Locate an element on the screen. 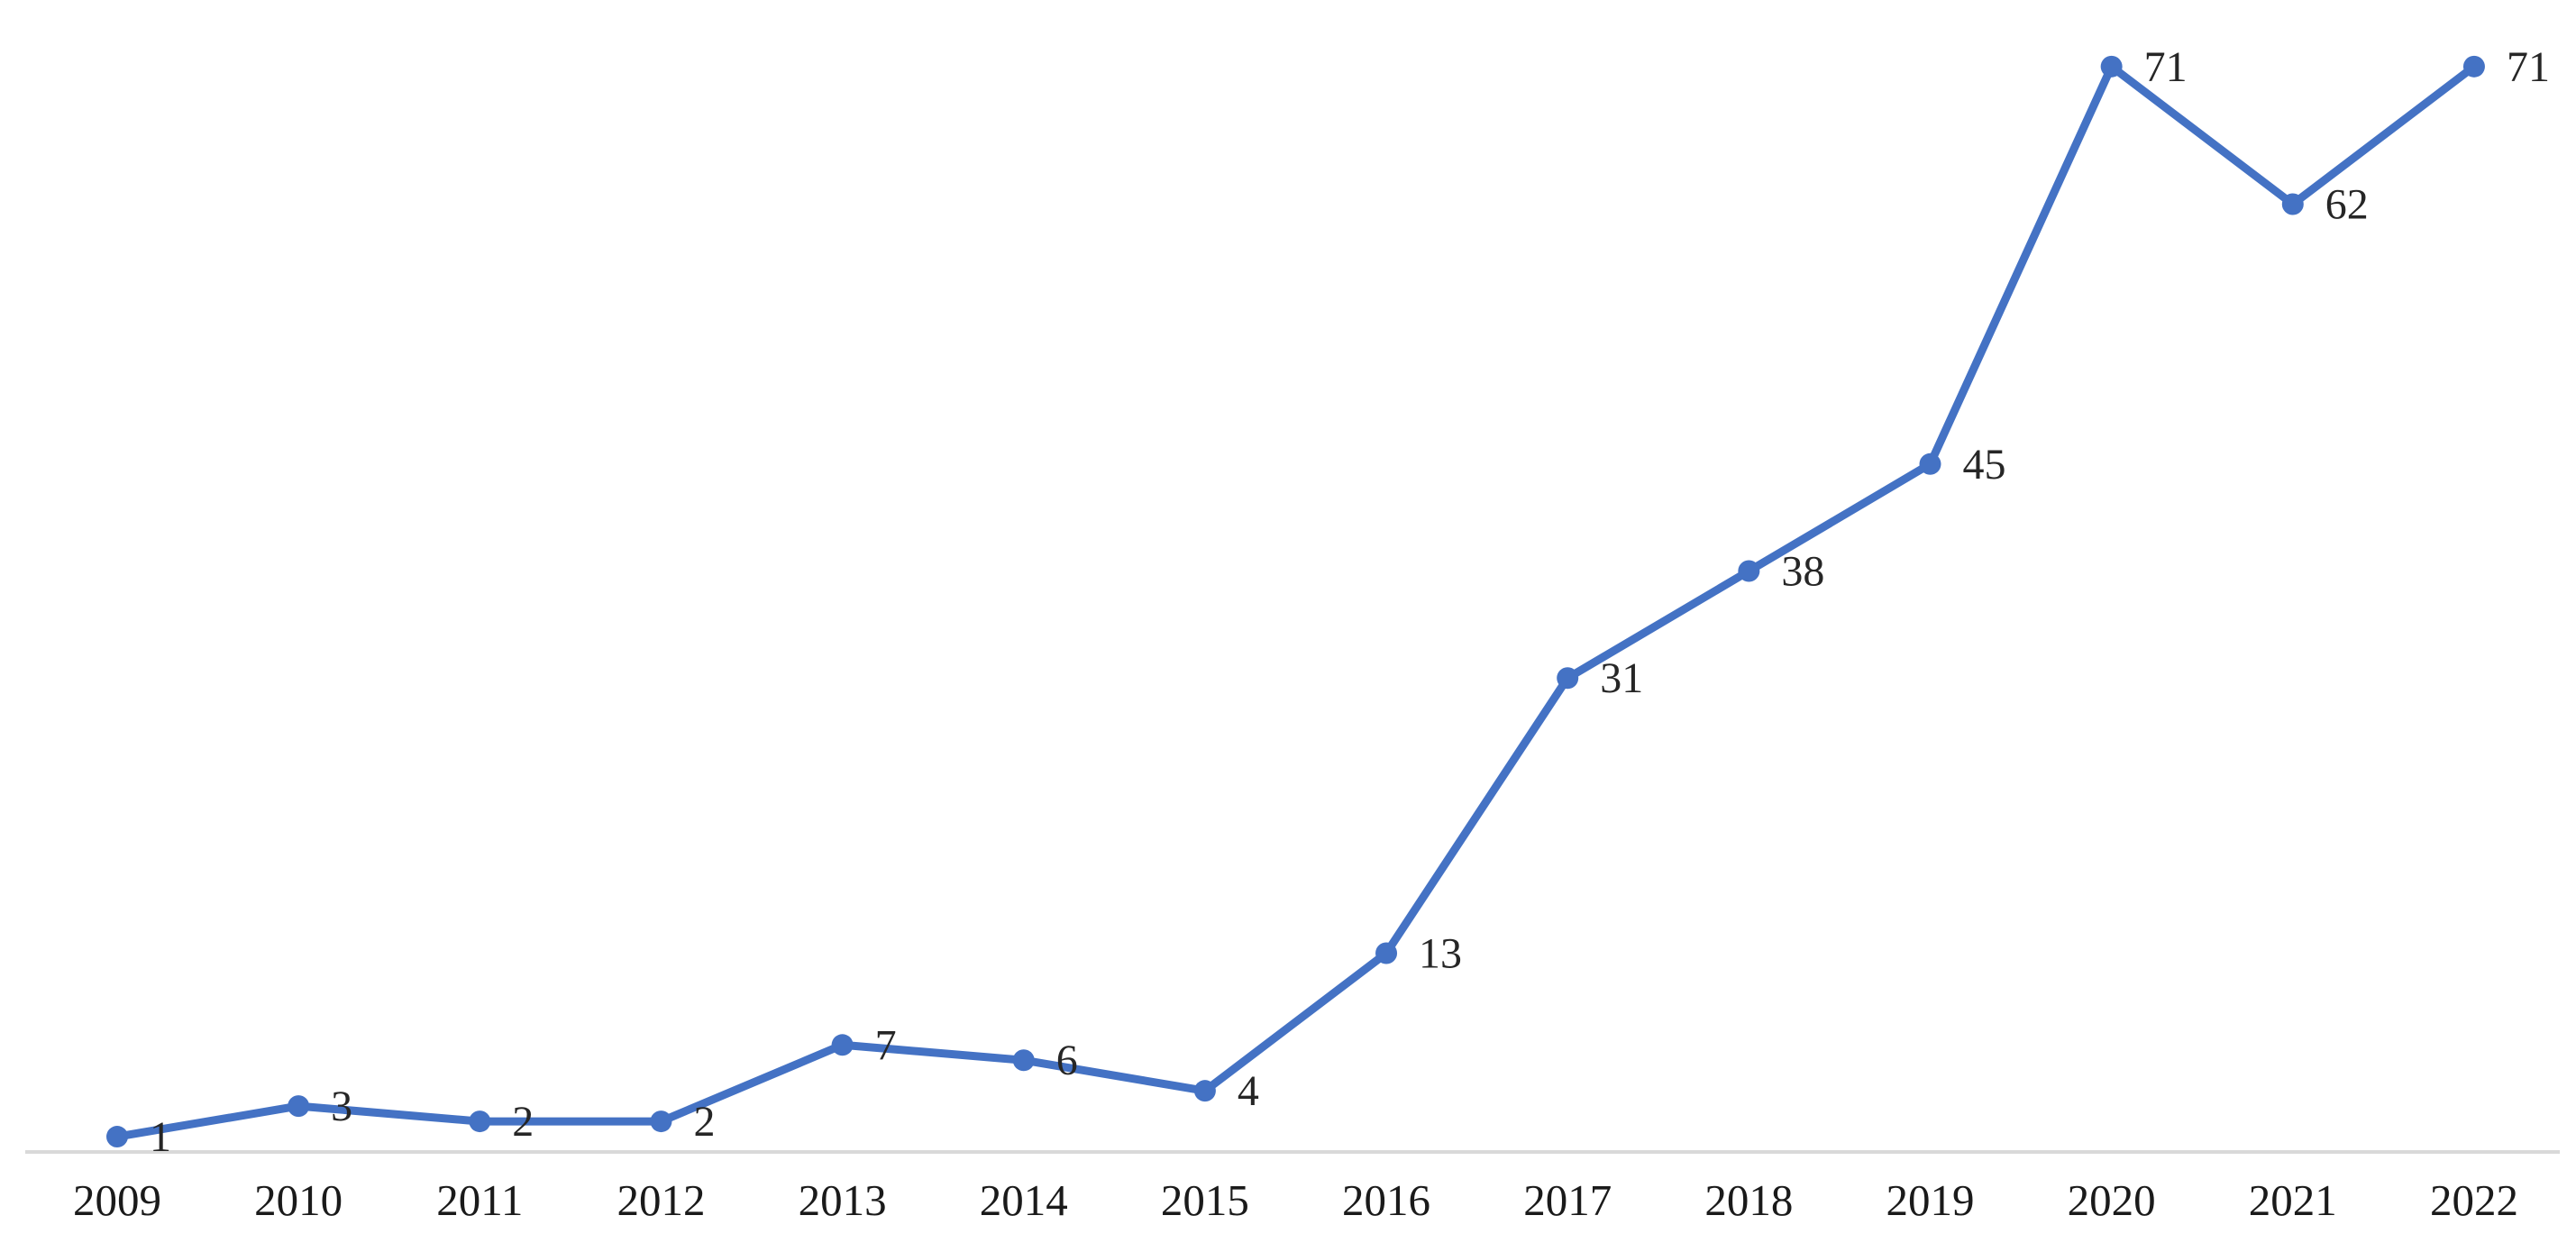 Image resolution: width=2576 pixels, height=1252 pixels. data-point-marker-2015 is located at coordinates (1204, 1091).